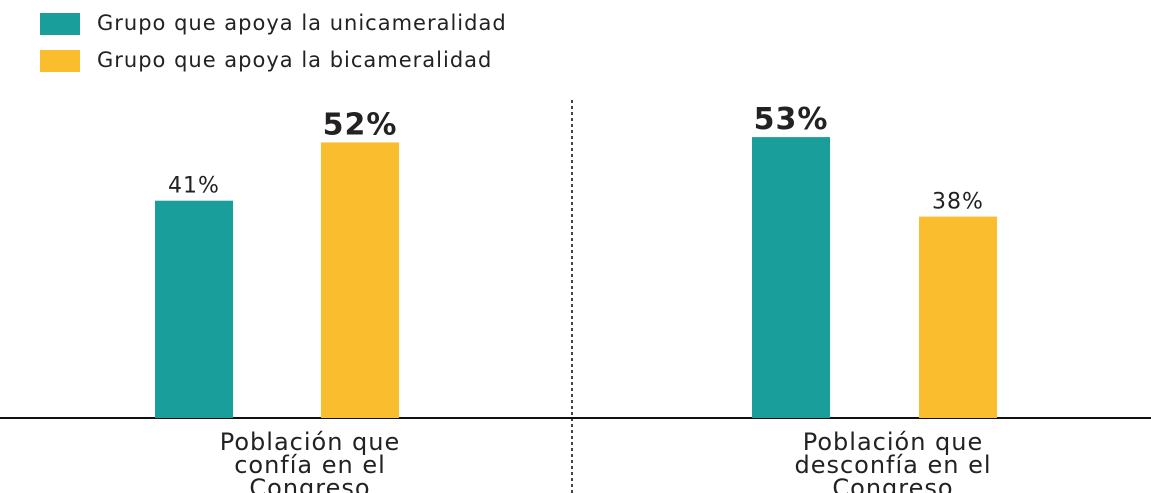 The height and width of the screenshot is (493, 1151). Describe the element at coordinates (791, 119) in the screenshot. I see `value-label: 53%` at that location.